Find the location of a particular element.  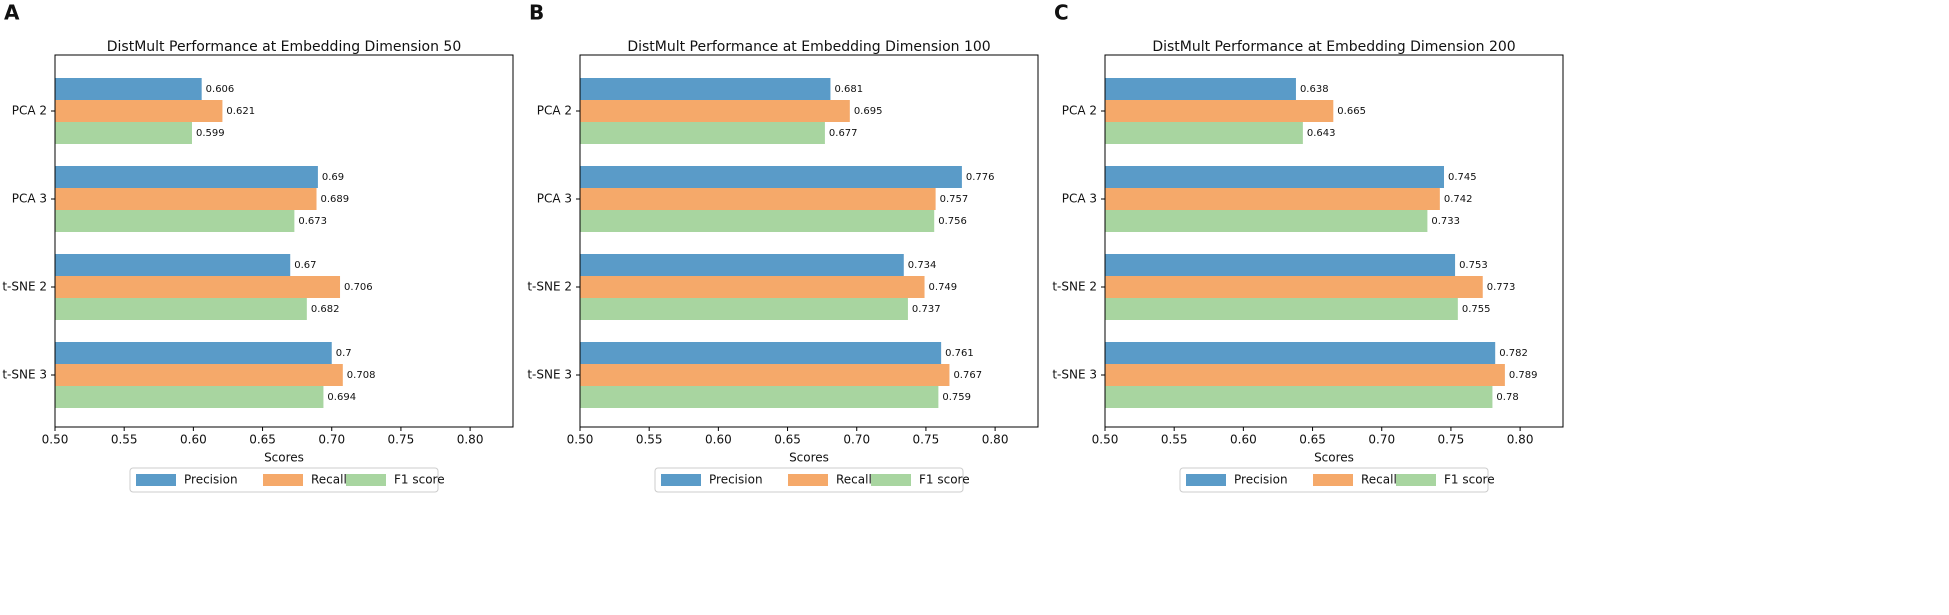

value-label: 0.708 is located at coordinates (361, 375).